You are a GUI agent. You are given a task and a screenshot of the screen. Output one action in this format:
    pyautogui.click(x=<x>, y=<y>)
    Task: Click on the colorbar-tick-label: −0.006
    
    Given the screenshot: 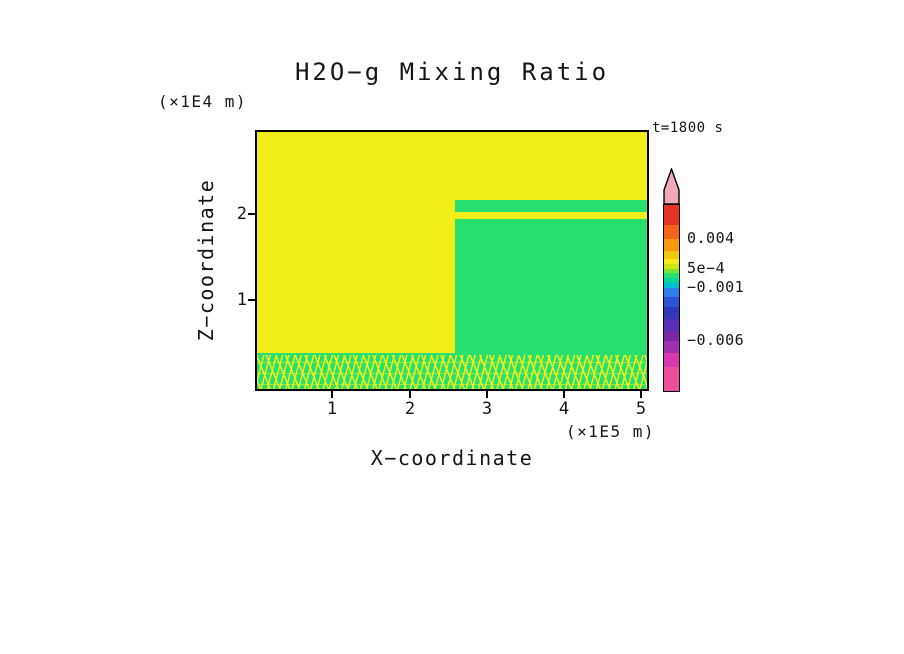 What is the action you would take?
    pyautogui.click(x=716, y=340)
    